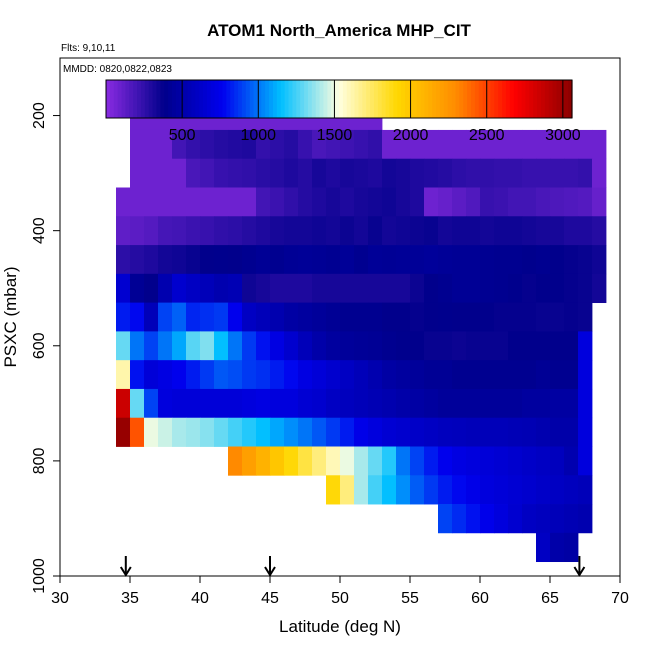  What do you see at coordinates (339, 99) in the screenshot?
I see `colorbar-frame` at bounding box center [339, 99].